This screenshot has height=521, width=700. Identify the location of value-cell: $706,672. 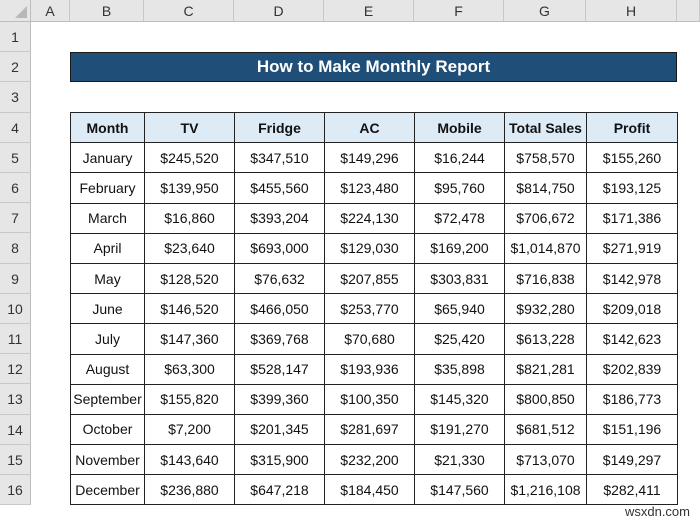
(545, 218).